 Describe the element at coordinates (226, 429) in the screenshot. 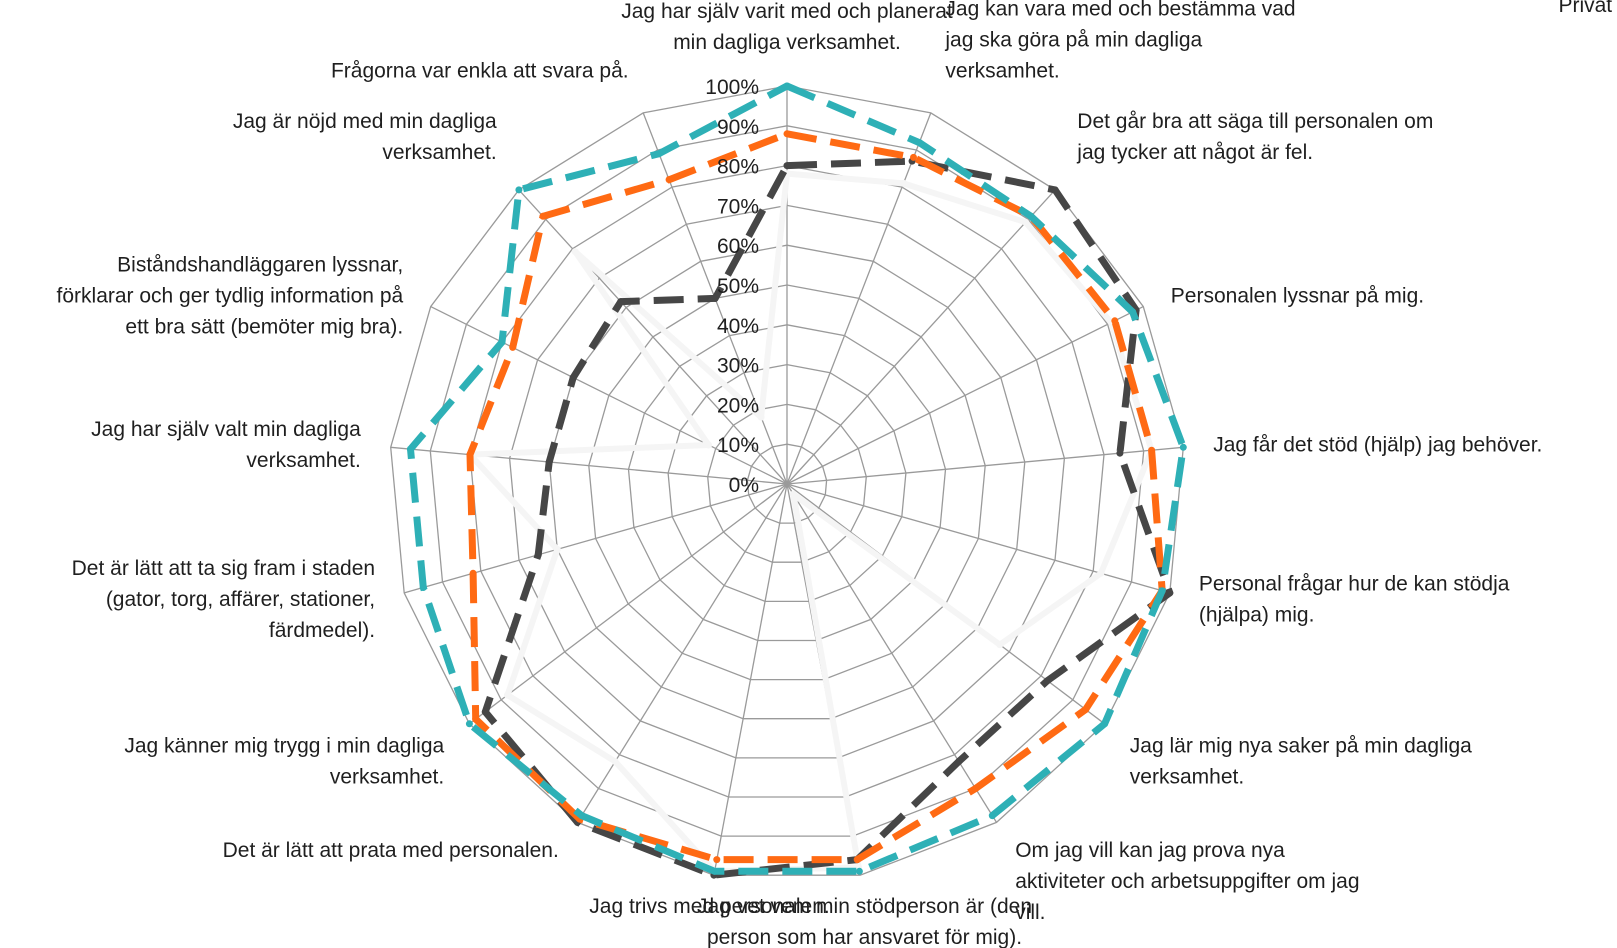

I see `category-label-line: Jag har själv valt min dagliga` at that location.